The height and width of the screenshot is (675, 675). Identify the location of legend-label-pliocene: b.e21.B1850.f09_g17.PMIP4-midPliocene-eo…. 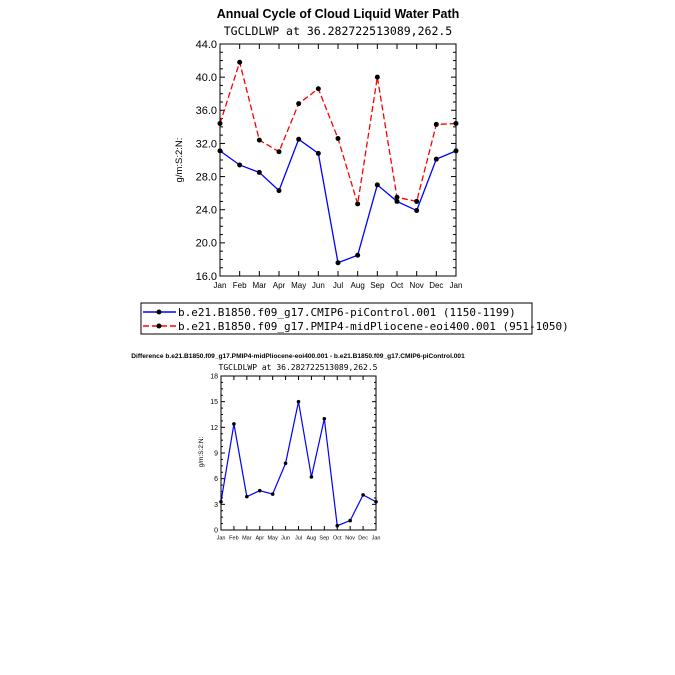
(373, 326).